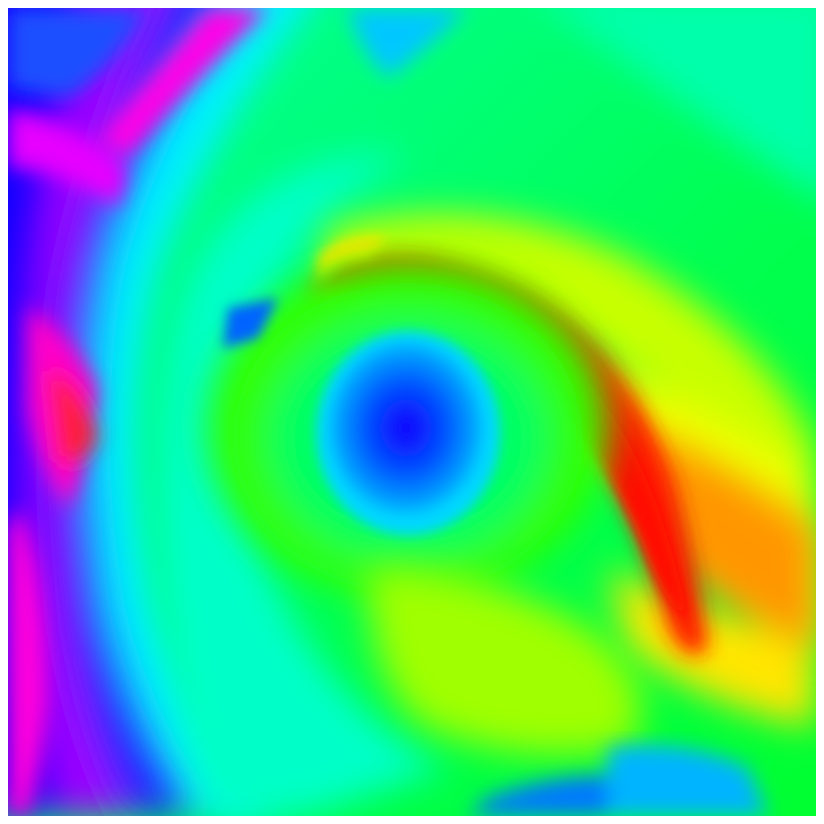 The image size is (824, 824). Describe the element at coordinates (618, 780) in the screenshot. I see `bottom-patches` at that location.